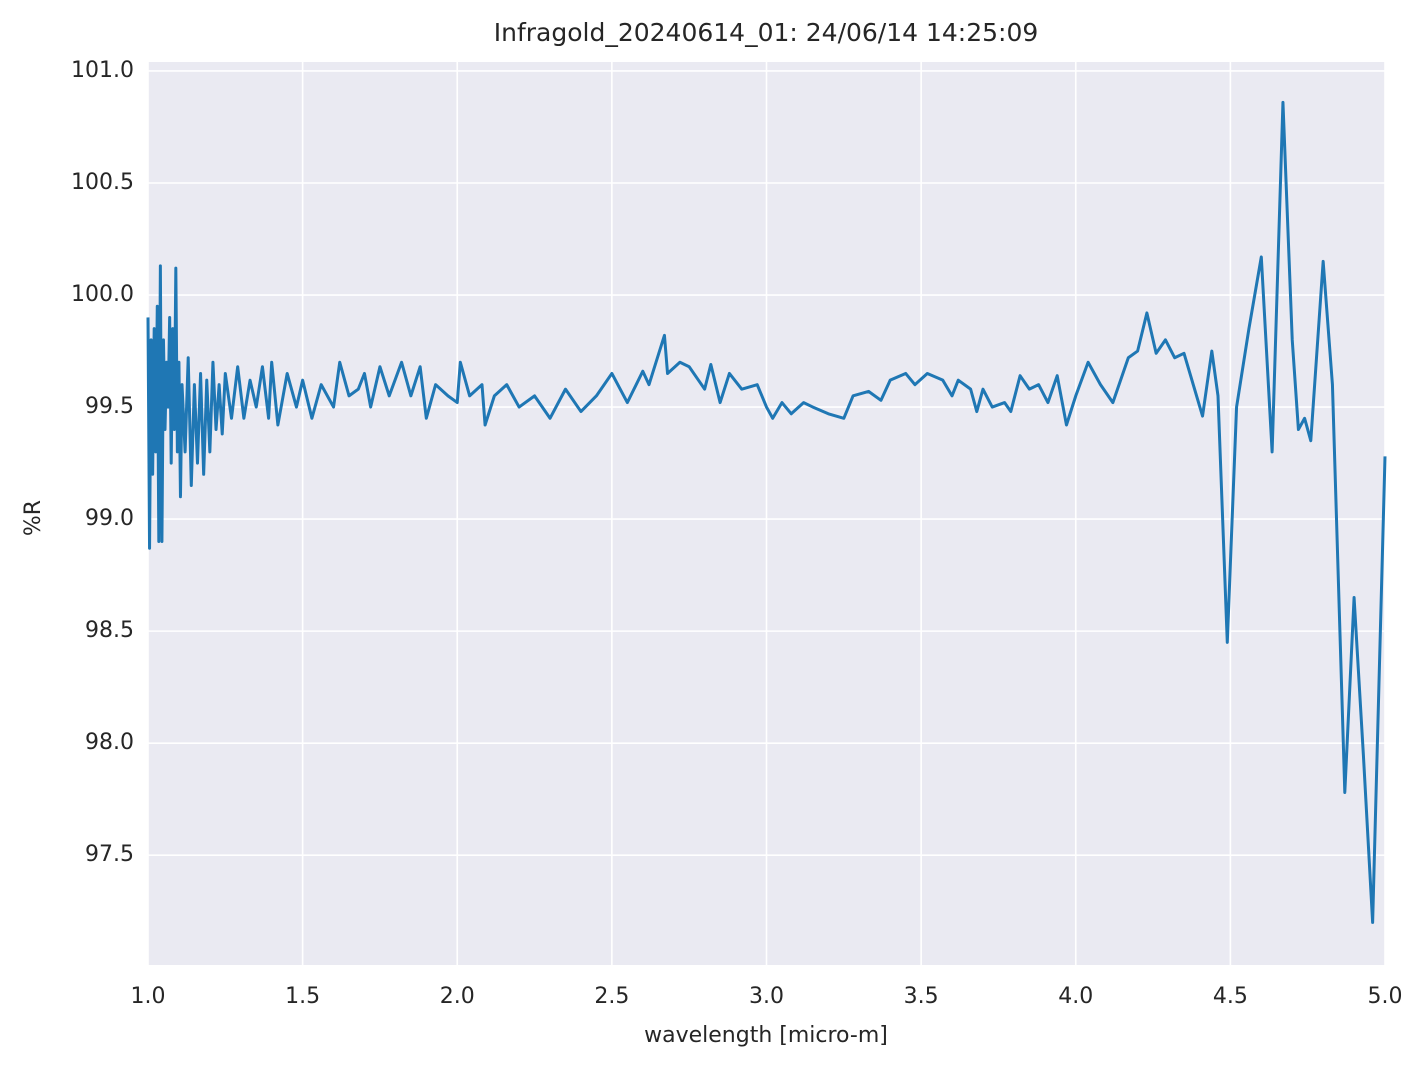  I want to click on y-tick-label: 100.0, so click(102, 294).